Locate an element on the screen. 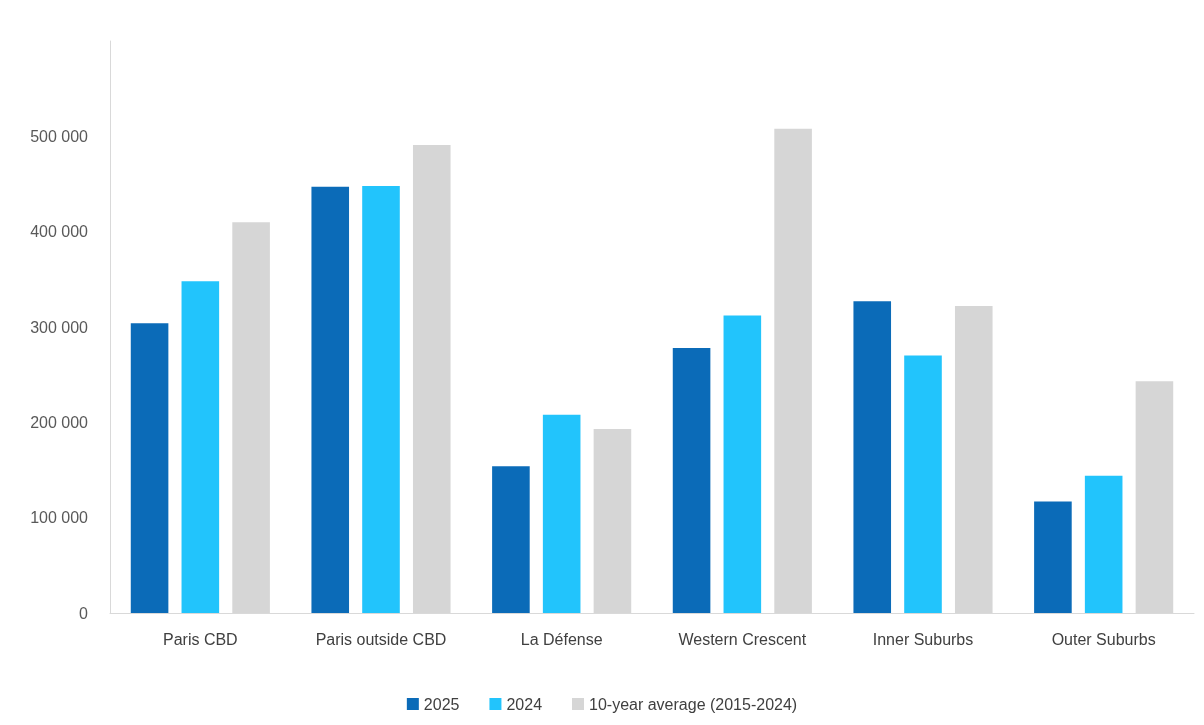 This screenshot has width=1204, height=725. y-tick-label: 0 is located at coordinates (84, 613).